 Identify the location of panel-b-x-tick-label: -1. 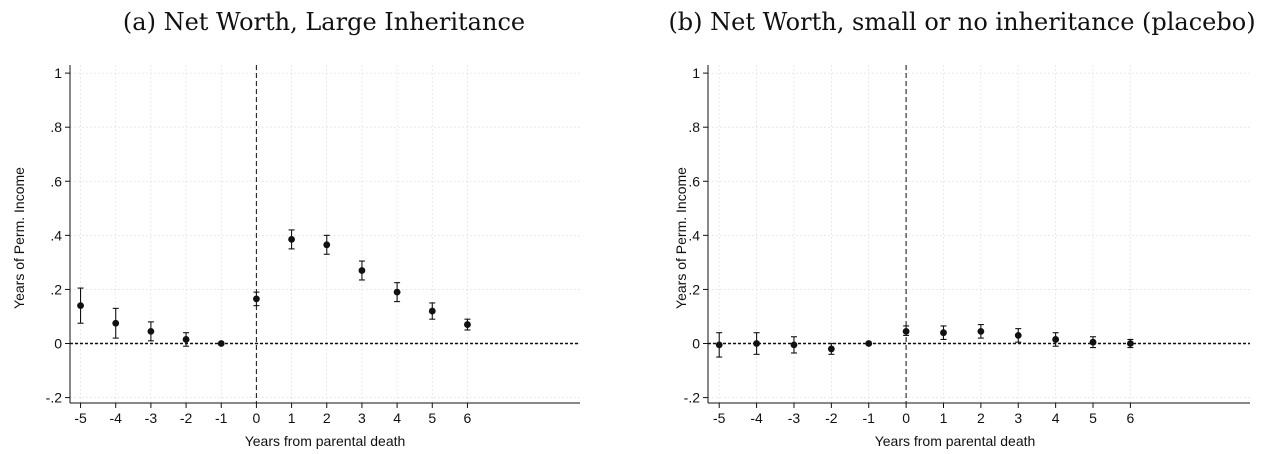
(869, 418).